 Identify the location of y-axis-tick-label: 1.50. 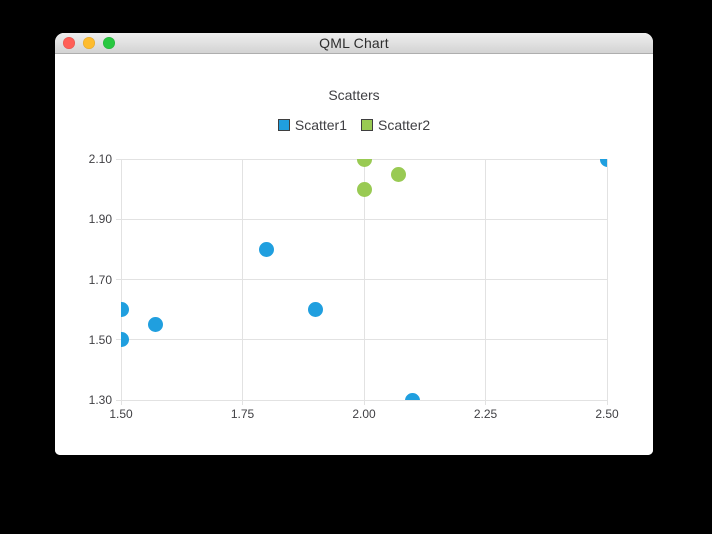
(100, 339).